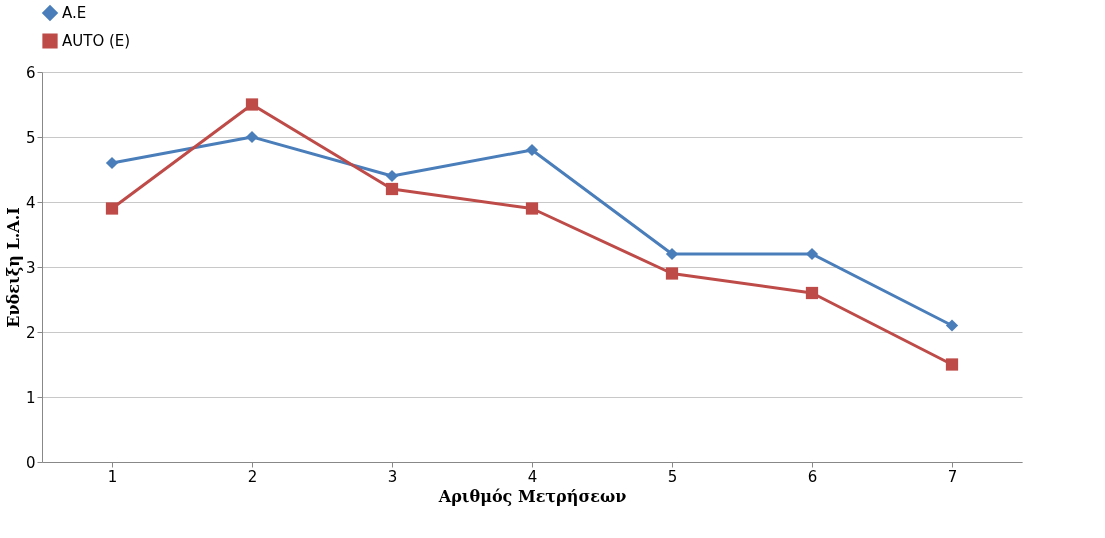 The height and width of the screenshot is (538, 1105). I want to click on legend-label: A.E, so click(74, 13).